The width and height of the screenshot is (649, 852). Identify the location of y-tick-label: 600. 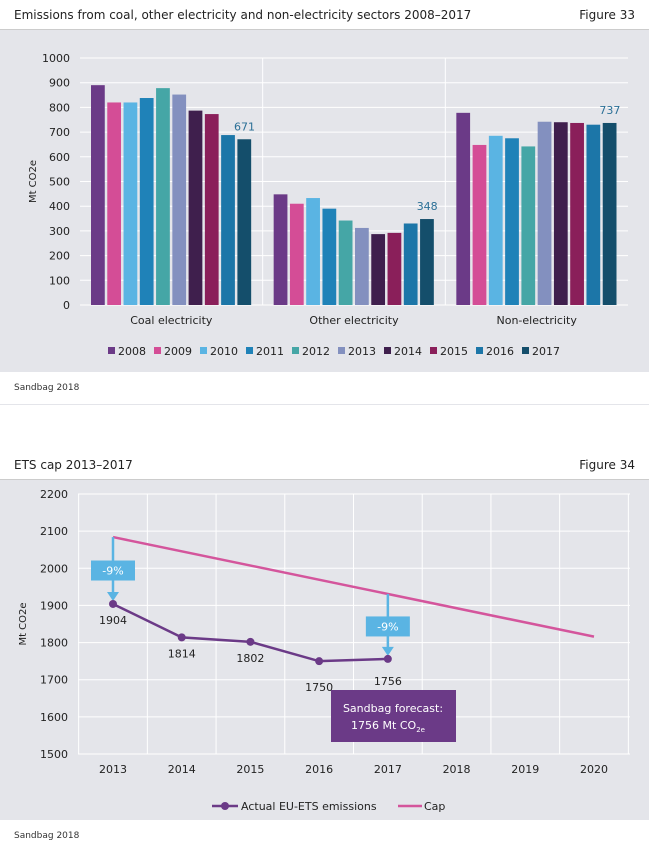
(59, 157).